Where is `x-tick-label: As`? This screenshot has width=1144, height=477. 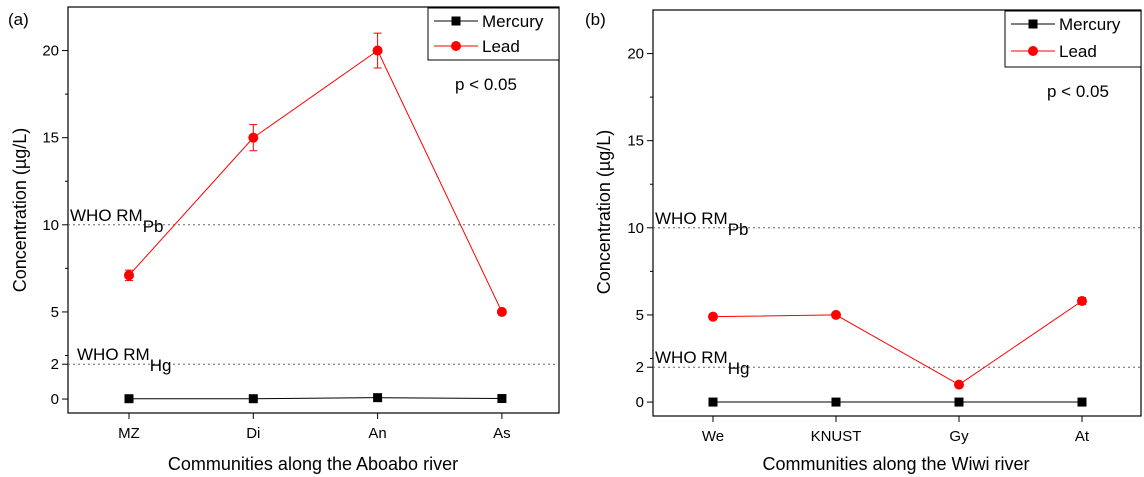 x-tick-label: As is located at coordinates (502, 433).